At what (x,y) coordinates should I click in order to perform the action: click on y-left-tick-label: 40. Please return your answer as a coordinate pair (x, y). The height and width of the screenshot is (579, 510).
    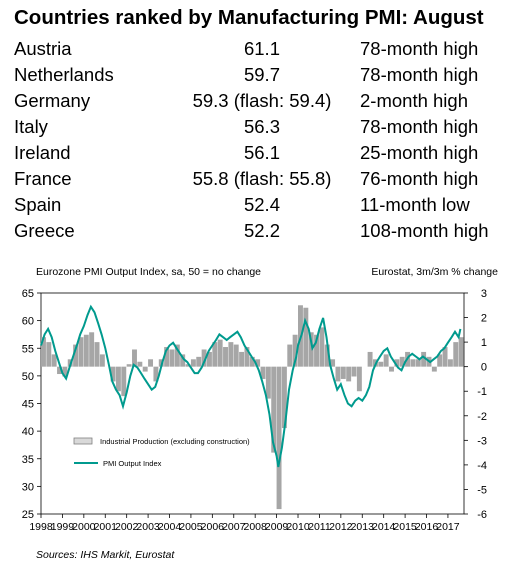
    Looking at the image, I should click on (28, 432).